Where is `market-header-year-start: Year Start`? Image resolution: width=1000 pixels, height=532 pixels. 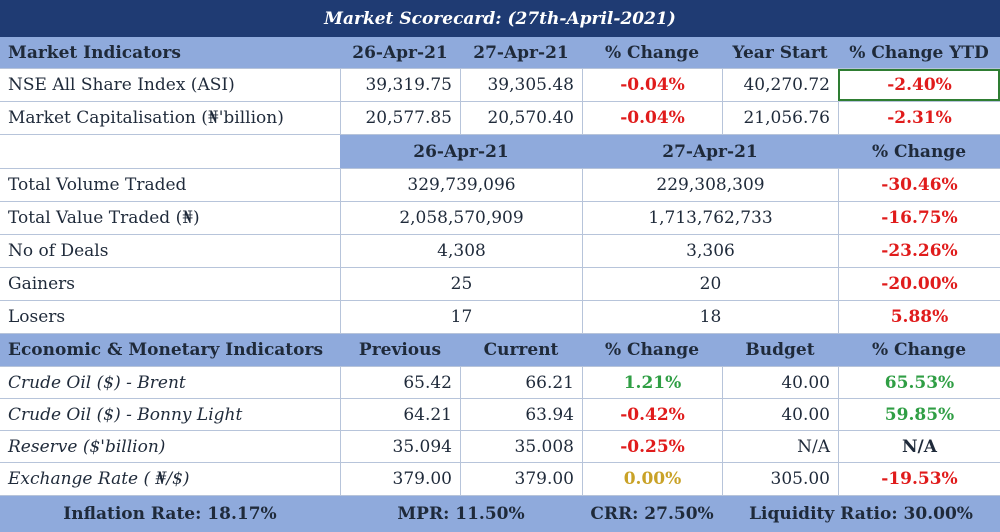 market-header-year-start: Year Start is located at coordinates (780, 52).